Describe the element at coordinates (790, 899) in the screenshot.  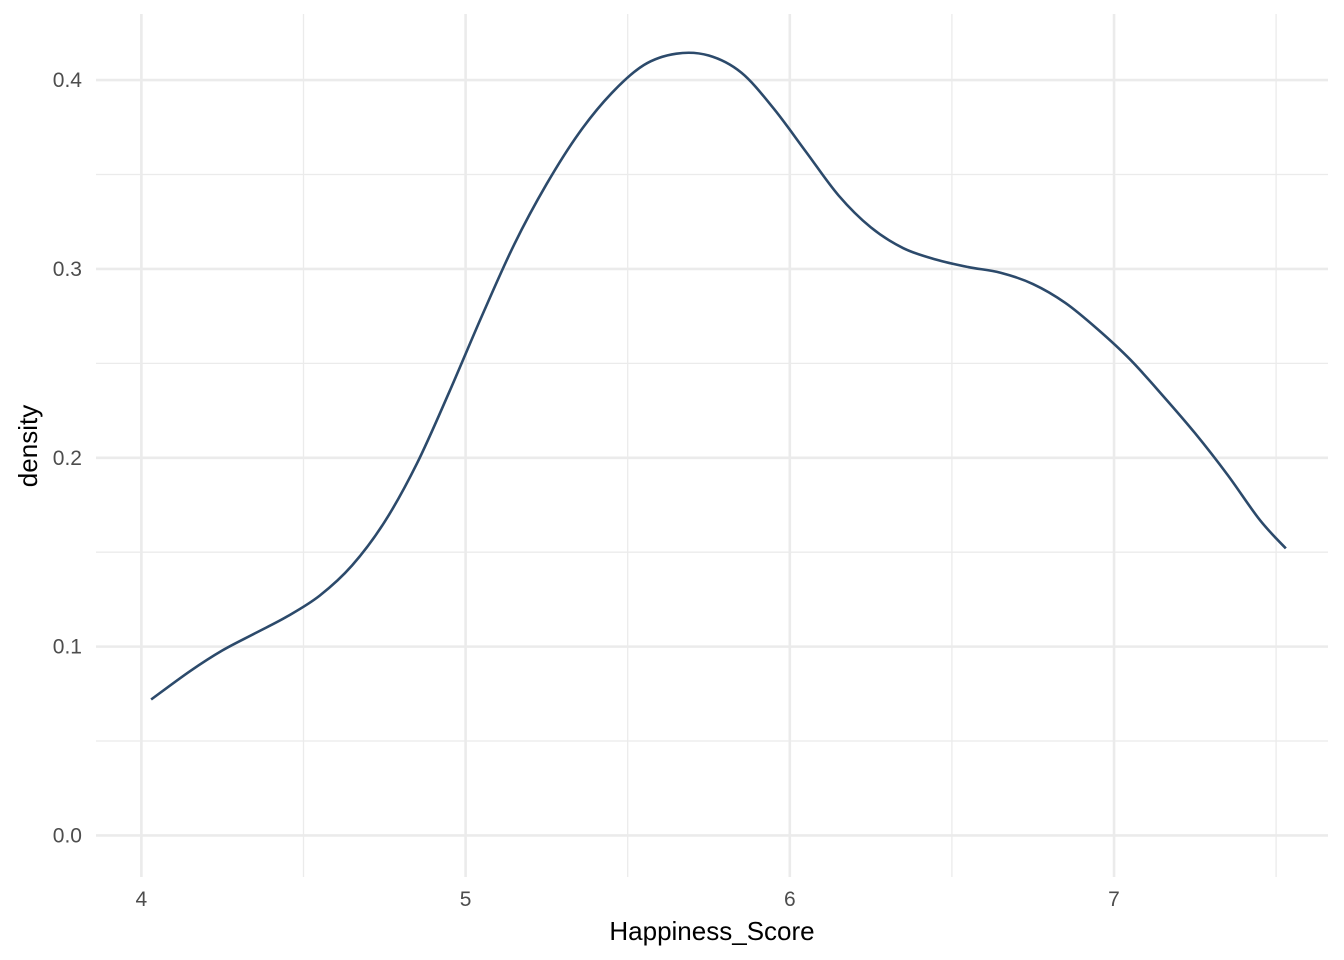
I see `x-tick-label: 6` at that location.